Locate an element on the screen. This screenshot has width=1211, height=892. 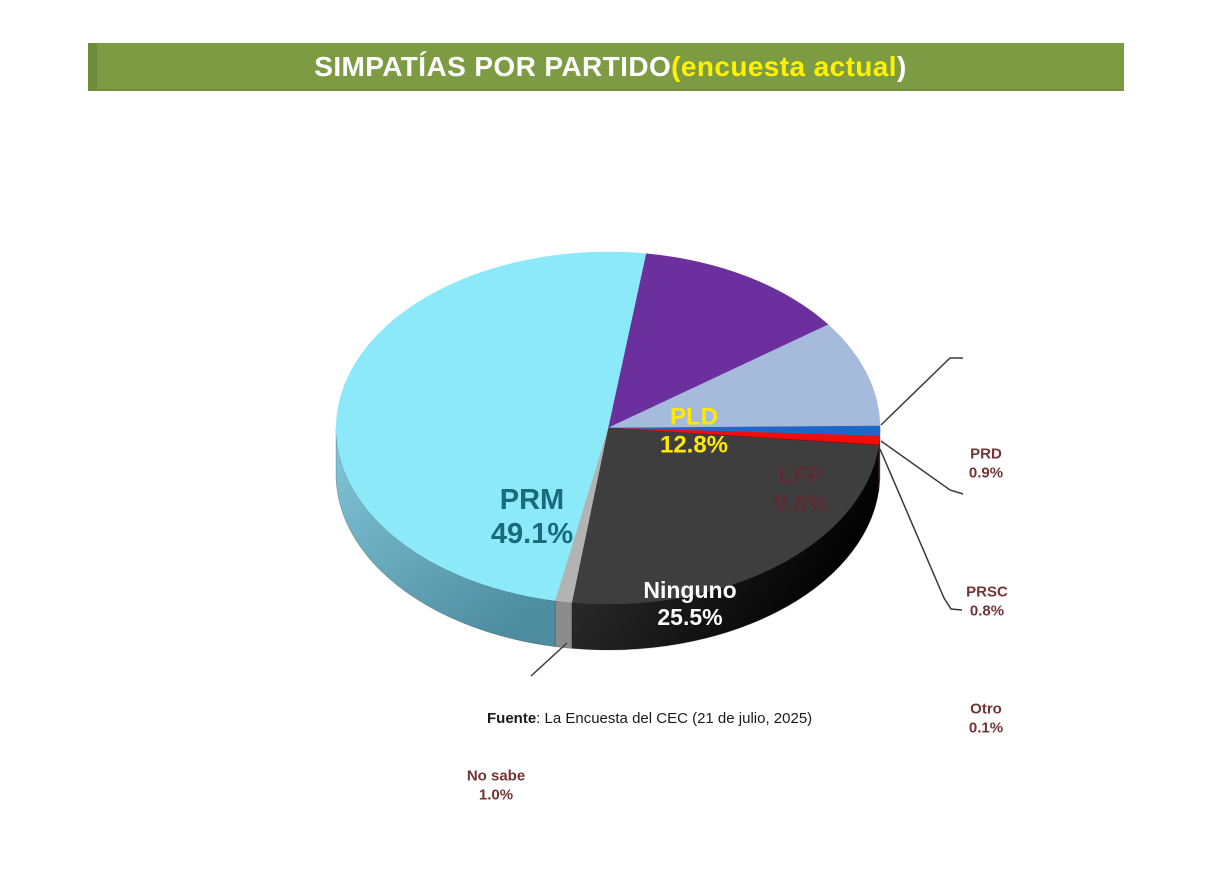
slice-value: 1.0% is located at coordinates (496, 794).